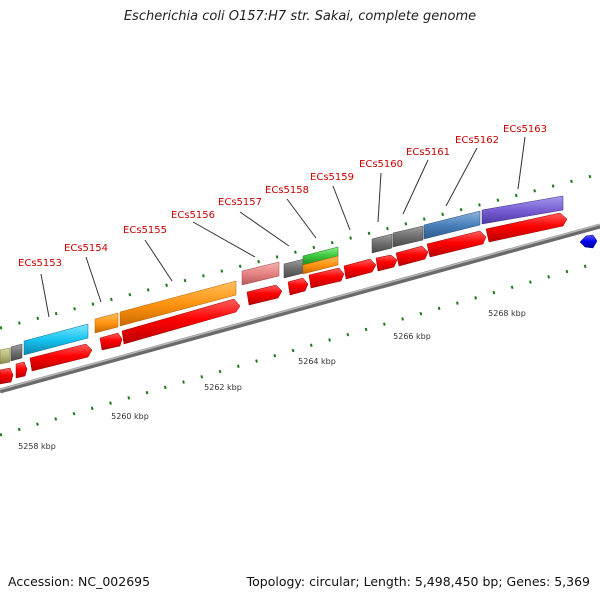 This screenshot has width=600, height=600. What do you see at coordinates (193, 215) in the screenshot?
I see `gene-label-ecs5156: ECs5156` at bounding box center [193, 215].